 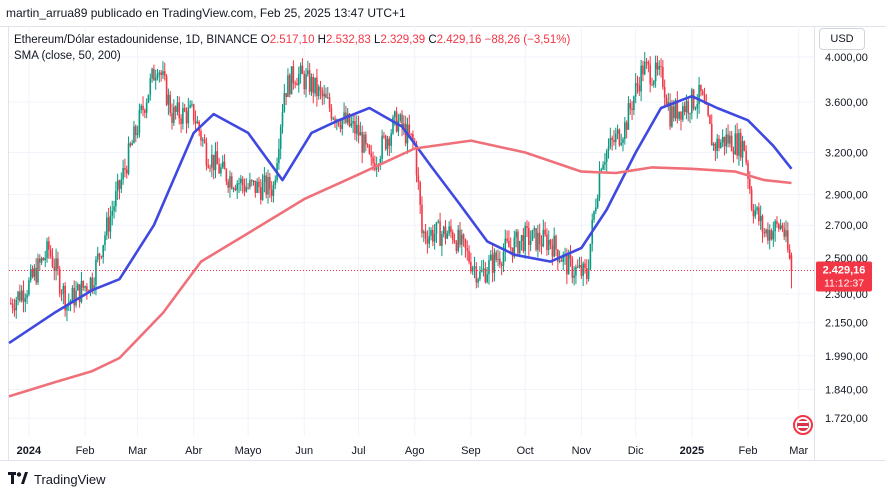 I want to click on y-tick-label: 2.700,00, so click(x=846, y=226).